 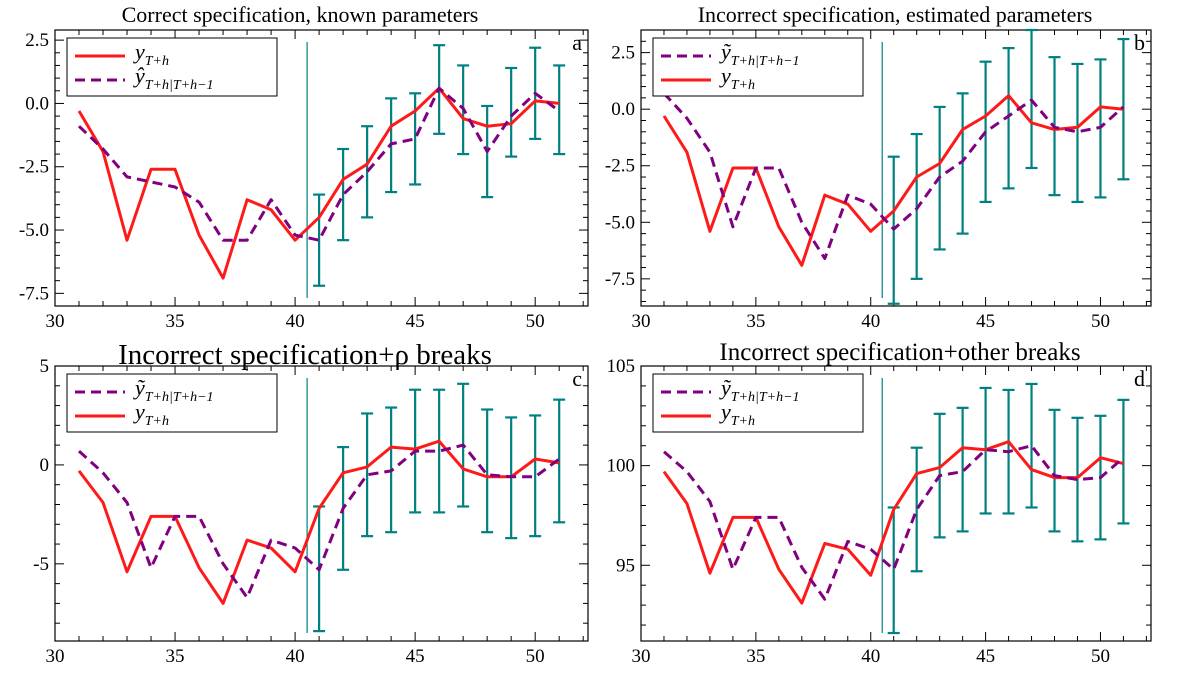 What do you see at coordinates (45, 465) in the screenshot?
I see `y-tick-label: 0` at bounding box center [45, 465].